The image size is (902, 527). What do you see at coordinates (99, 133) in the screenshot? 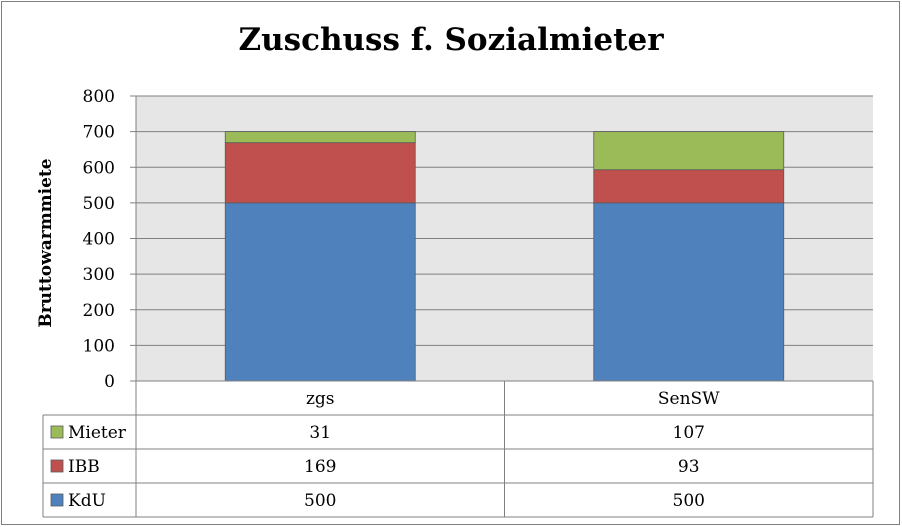
I see `y-tick-label: 700` at bounding box center [99, 133].